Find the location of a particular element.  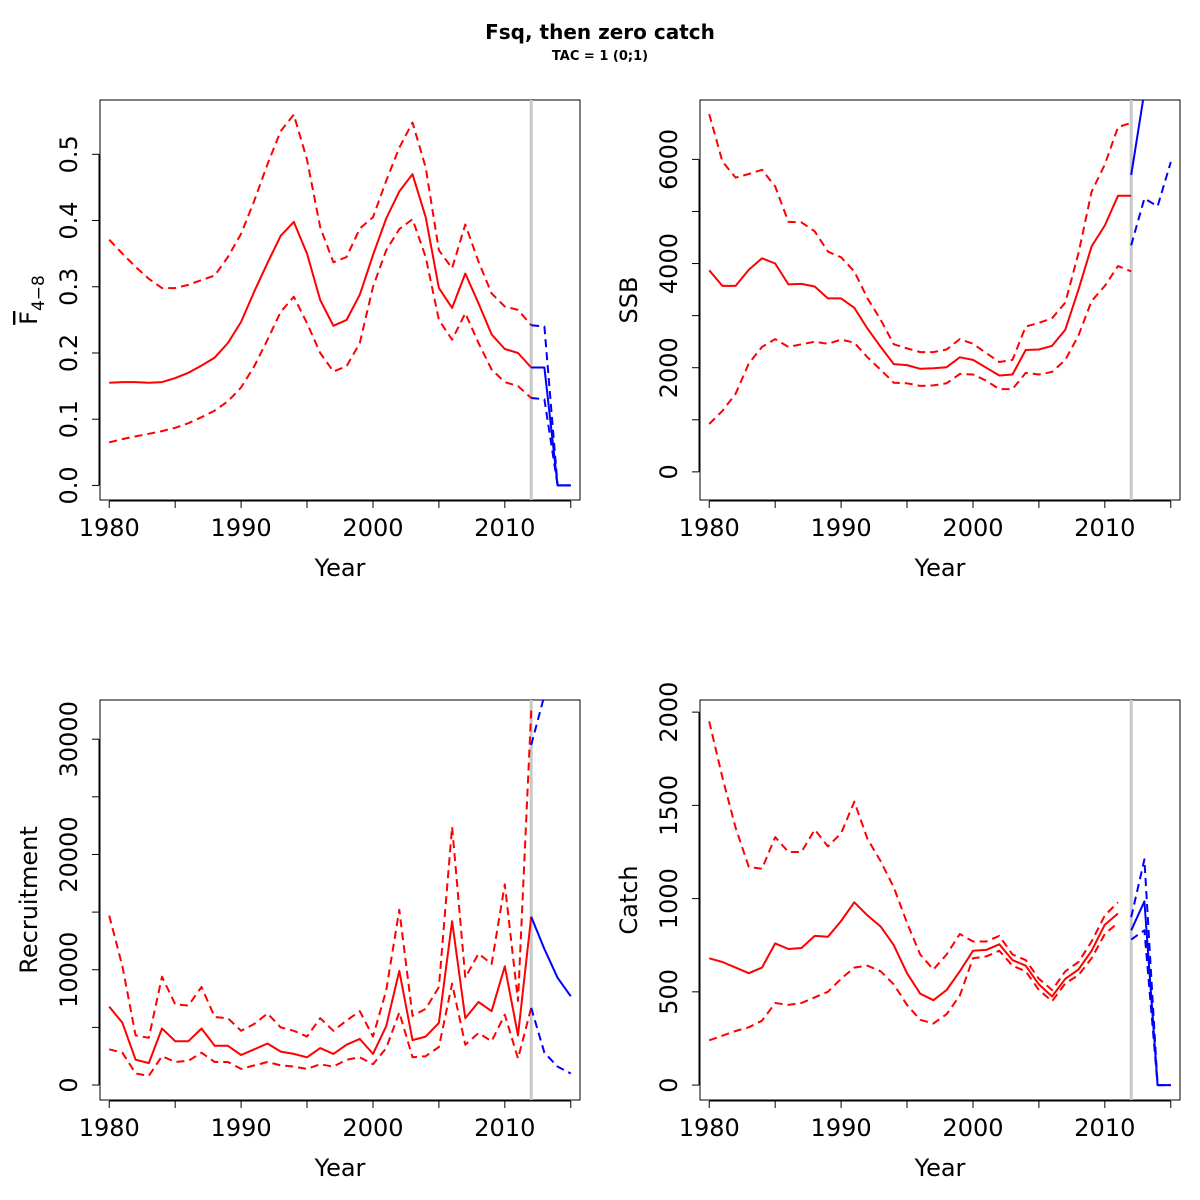

y-tick-label: 20000 is located at coordinates (69, 854).